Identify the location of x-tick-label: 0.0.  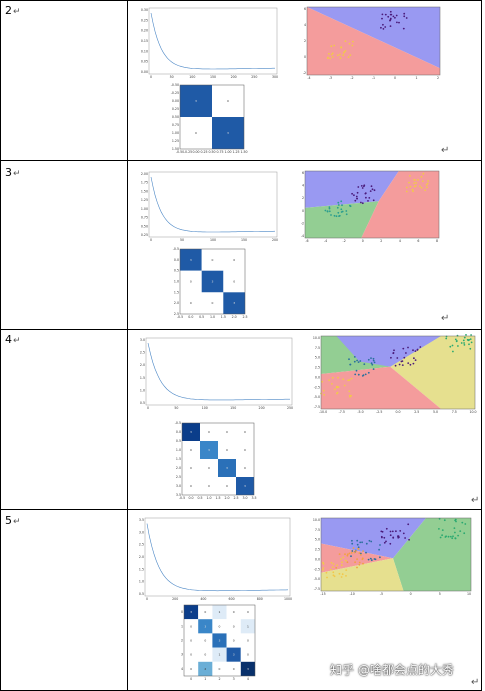
(190, 317).